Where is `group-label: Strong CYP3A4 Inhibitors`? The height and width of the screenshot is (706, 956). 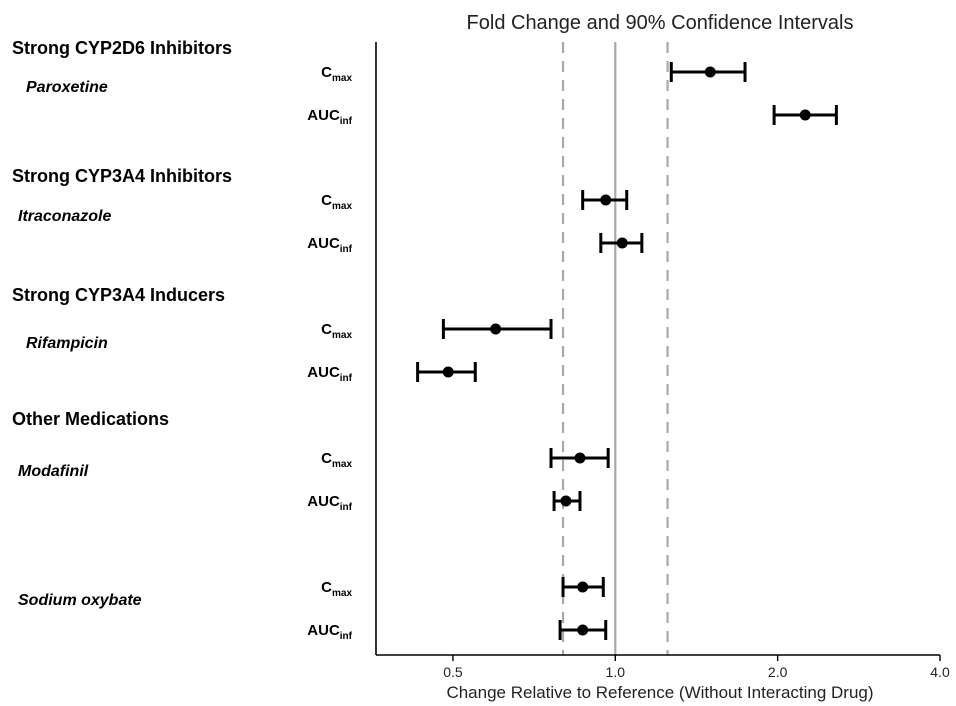 group-label: Strong CYP3A4 Inhibitors is located at coordinates (122, 176).